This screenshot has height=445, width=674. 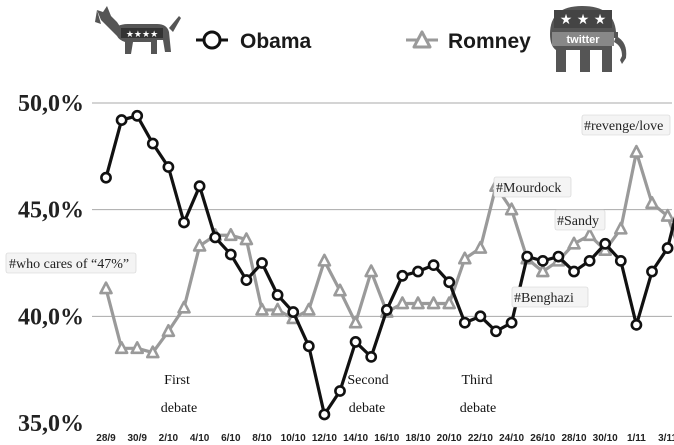 What do you see at coordinates (355, 438) in the screenshot?
I see `x-tick-label: 14/10` at bounding box center [355, 438].